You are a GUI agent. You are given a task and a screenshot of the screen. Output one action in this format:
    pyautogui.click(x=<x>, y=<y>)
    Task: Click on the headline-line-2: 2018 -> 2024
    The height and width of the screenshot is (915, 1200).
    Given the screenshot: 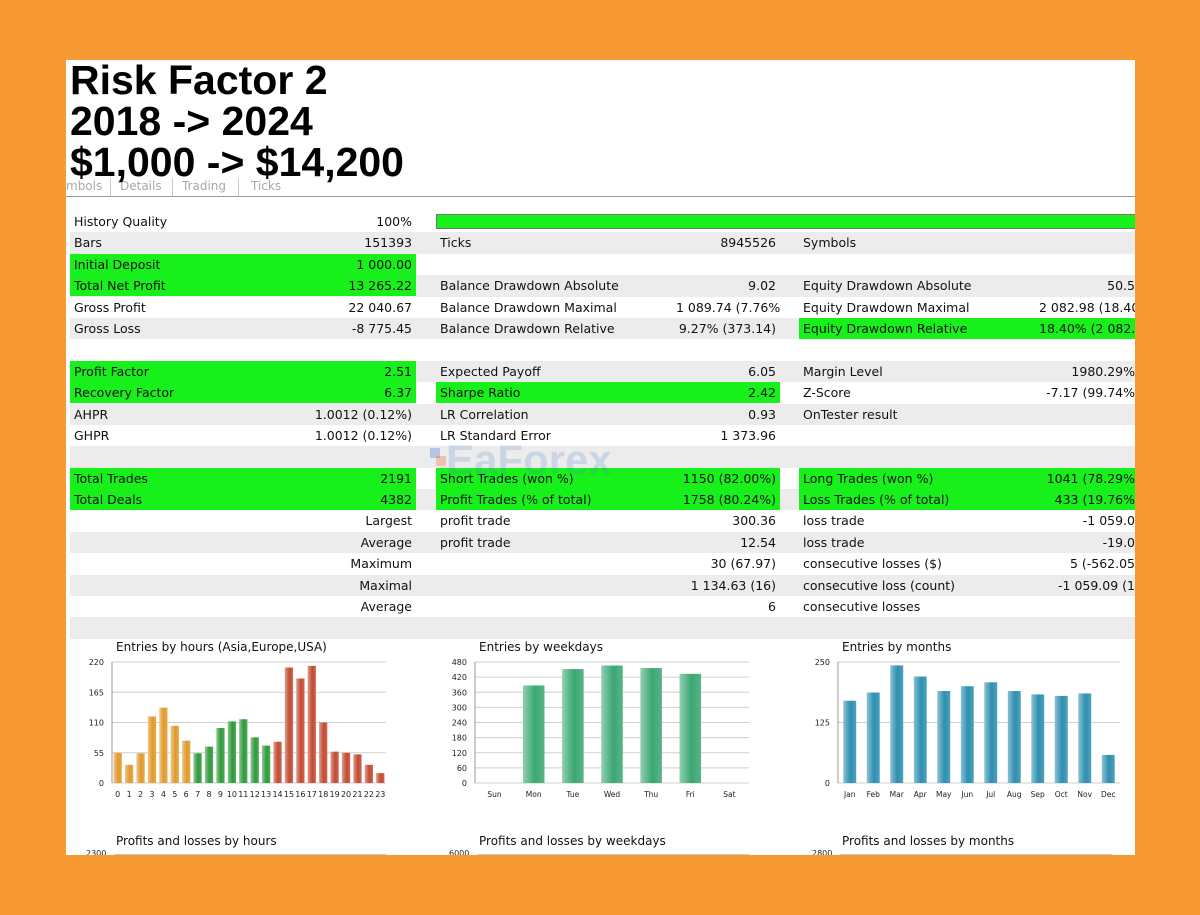 What is the action you would take?
    pyautogui.click(x=191, y=121)
    